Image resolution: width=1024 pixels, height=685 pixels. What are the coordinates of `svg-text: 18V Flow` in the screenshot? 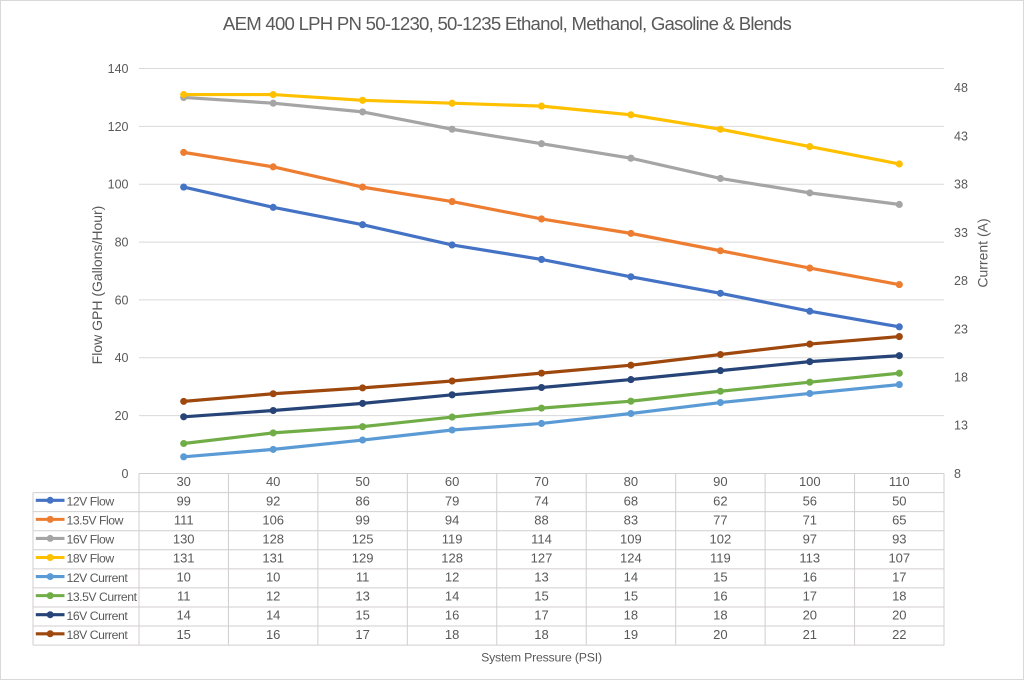 It's located at (91, 559).